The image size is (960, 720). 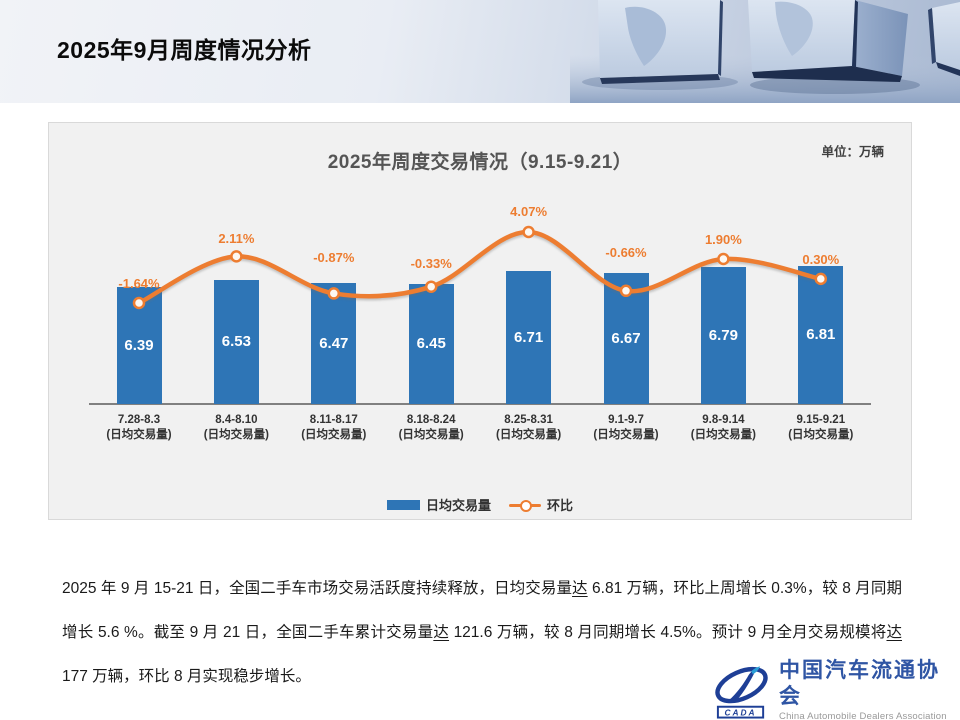 I want to click on bar-value-label: 6.67, so click(x=626, y=338).